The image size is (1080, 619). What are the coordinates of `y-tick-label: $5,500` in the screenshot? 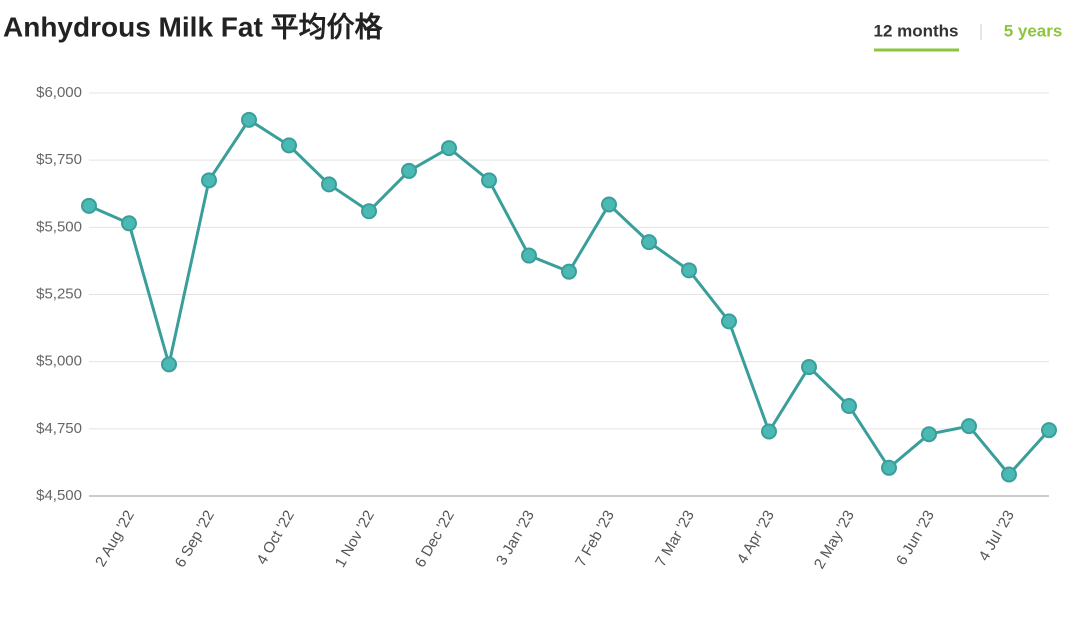 It's located at (59, 226).